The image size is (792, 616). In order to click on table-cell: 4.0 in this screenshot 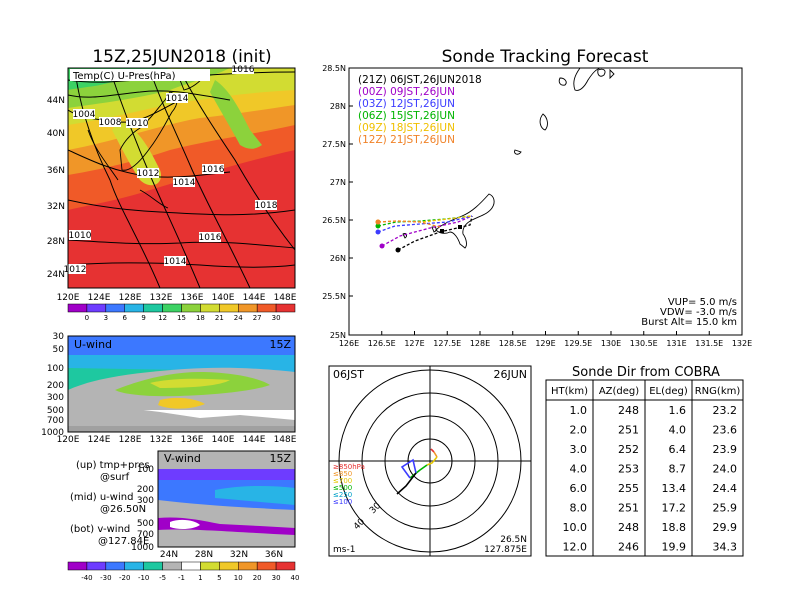, I will do `click(579, 469)`.